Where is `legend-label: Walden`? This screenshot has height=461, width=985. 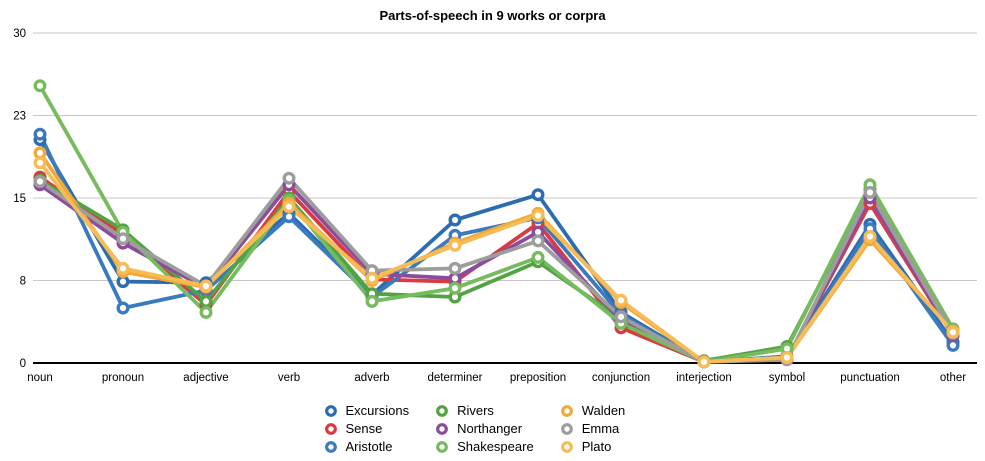
legend-label: Walden is located at coordinates (603, 410).